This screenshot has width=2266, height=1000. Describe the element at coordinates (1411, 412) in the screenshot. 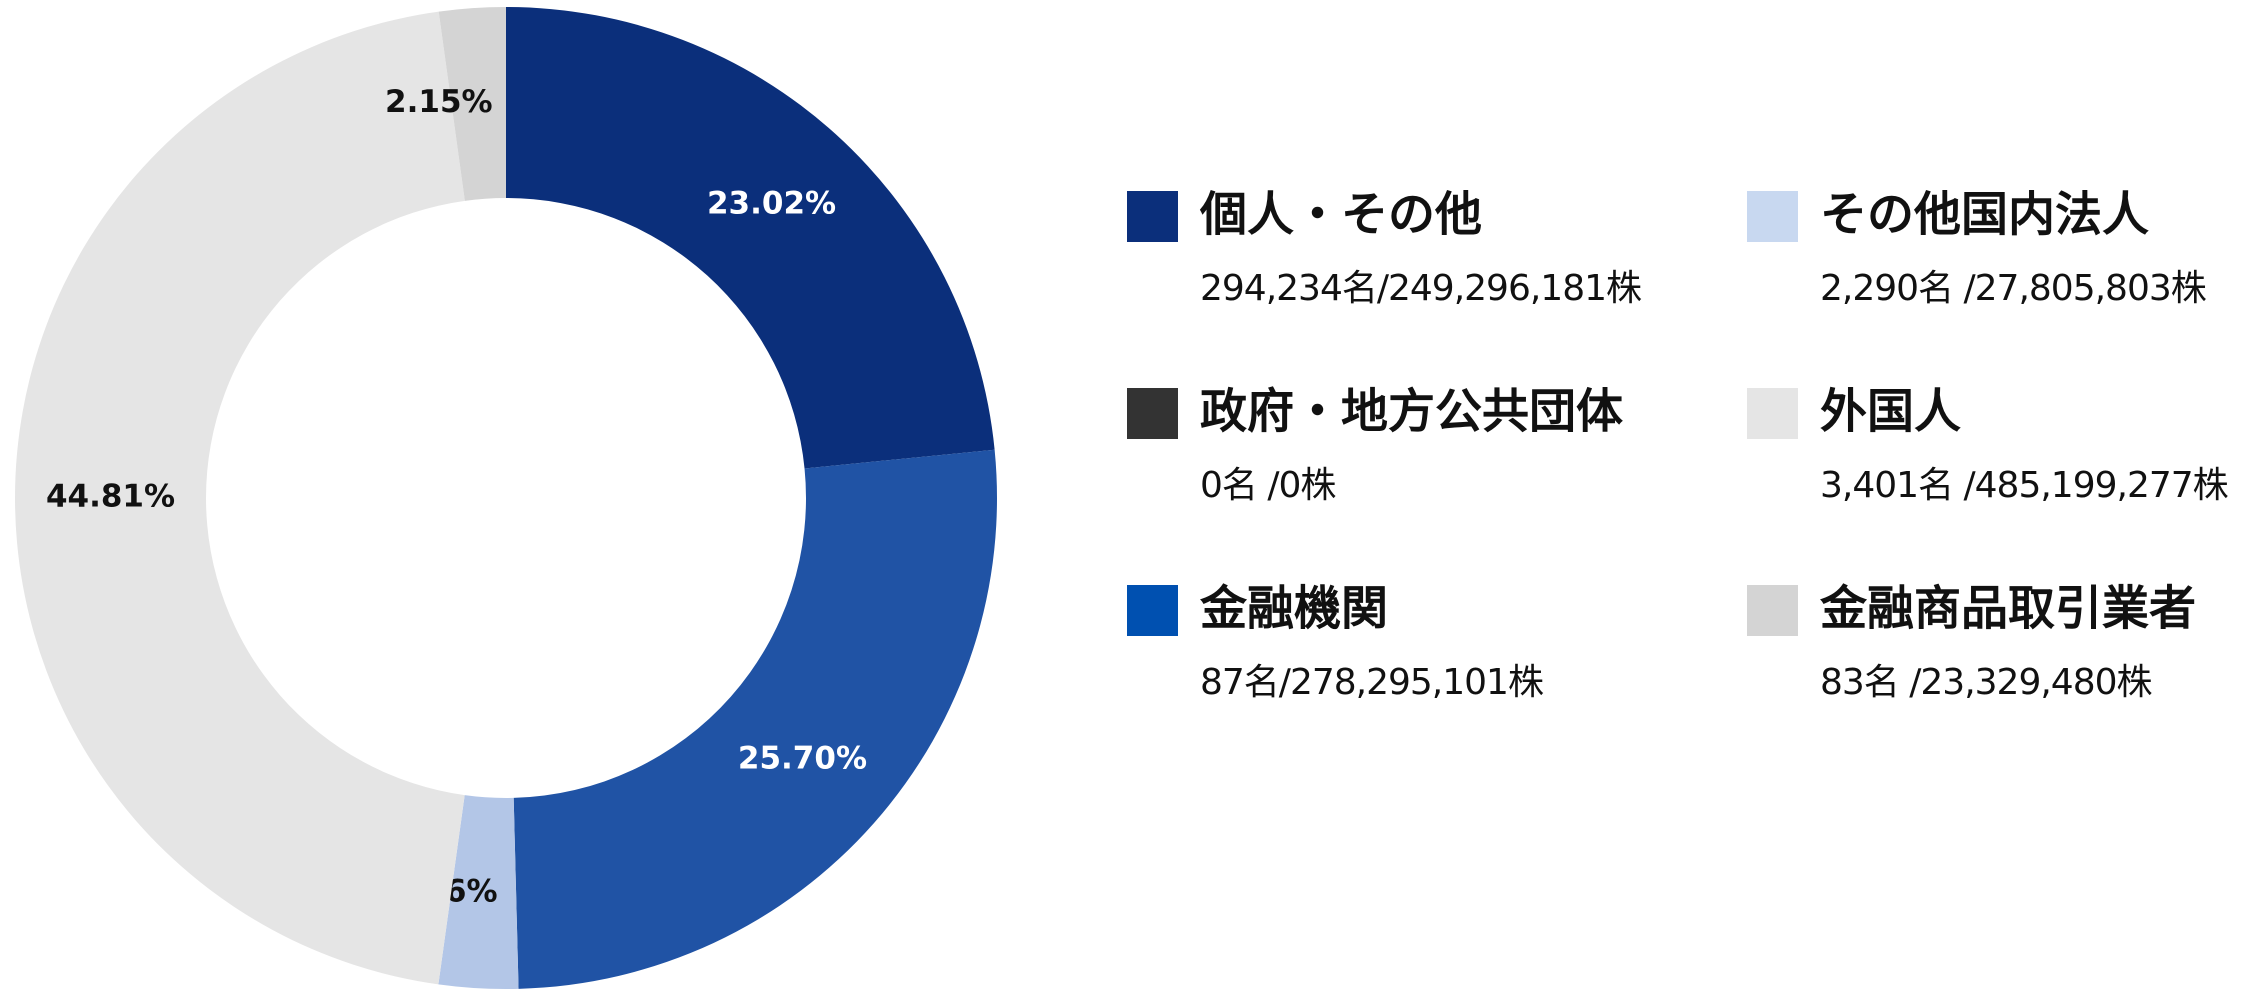

I see `legend-label: 政府・地方公共団体` at that location.